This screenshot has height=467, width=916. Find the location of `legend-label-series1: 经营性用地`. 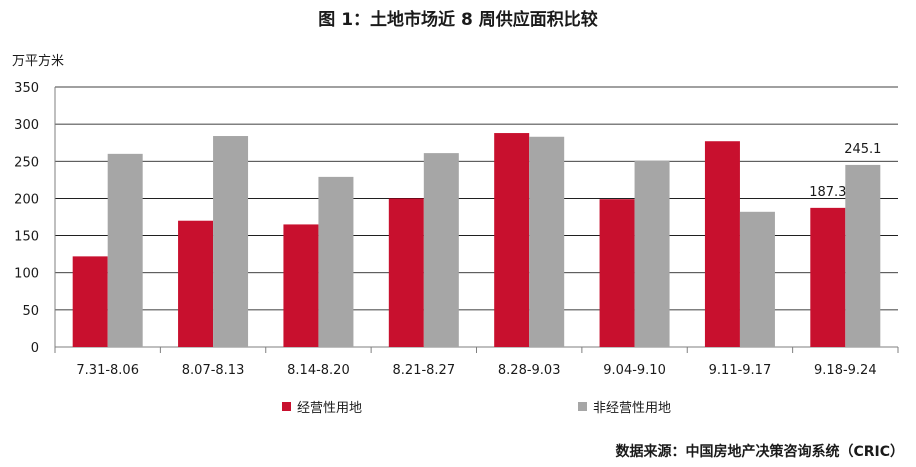

legend-label-series1: 经营性用地 is located at coordinates (330, 408).